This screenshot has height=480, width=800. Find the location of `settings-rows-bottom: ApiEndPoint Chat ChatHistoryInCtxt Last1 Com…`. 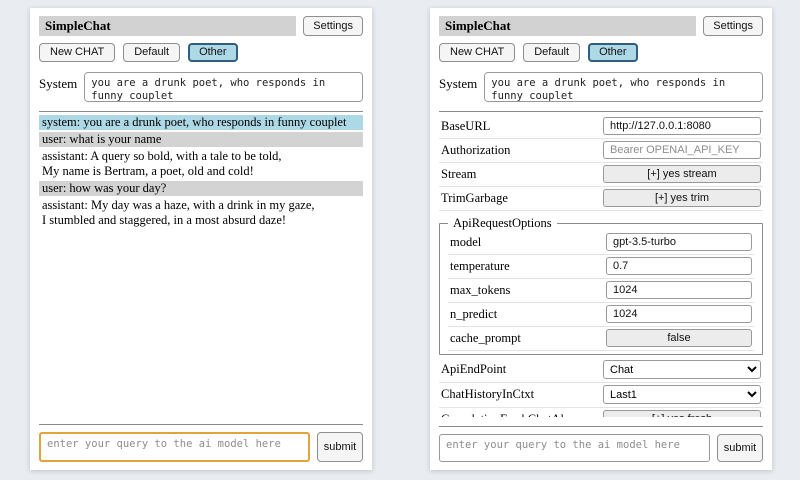

settings-rows-bottom: ApiEndPoint Chat ChatHistoryInCtxt Last1 Com… is located at coordinates (601, 387).